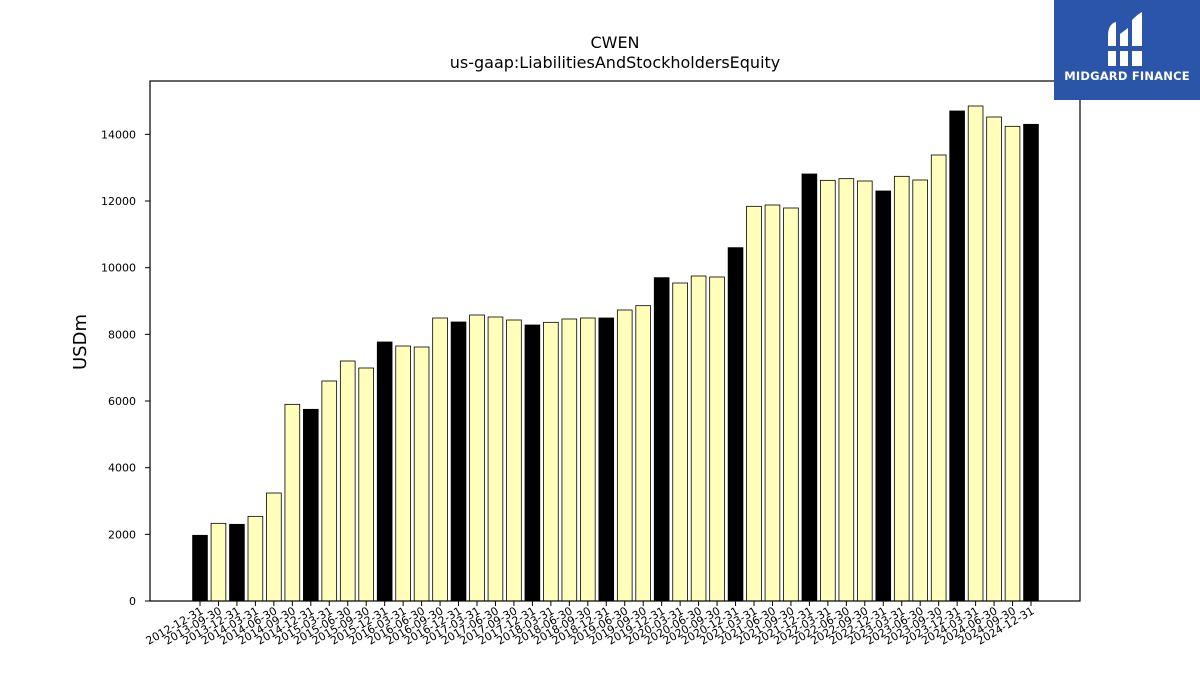 Image resolution: width=1200 pixels, height=675 pixels. What do you see at coordinates (118, 134) in the screenshot?
I see `y-tick-label: 14000` at bounding box center [118, 134].